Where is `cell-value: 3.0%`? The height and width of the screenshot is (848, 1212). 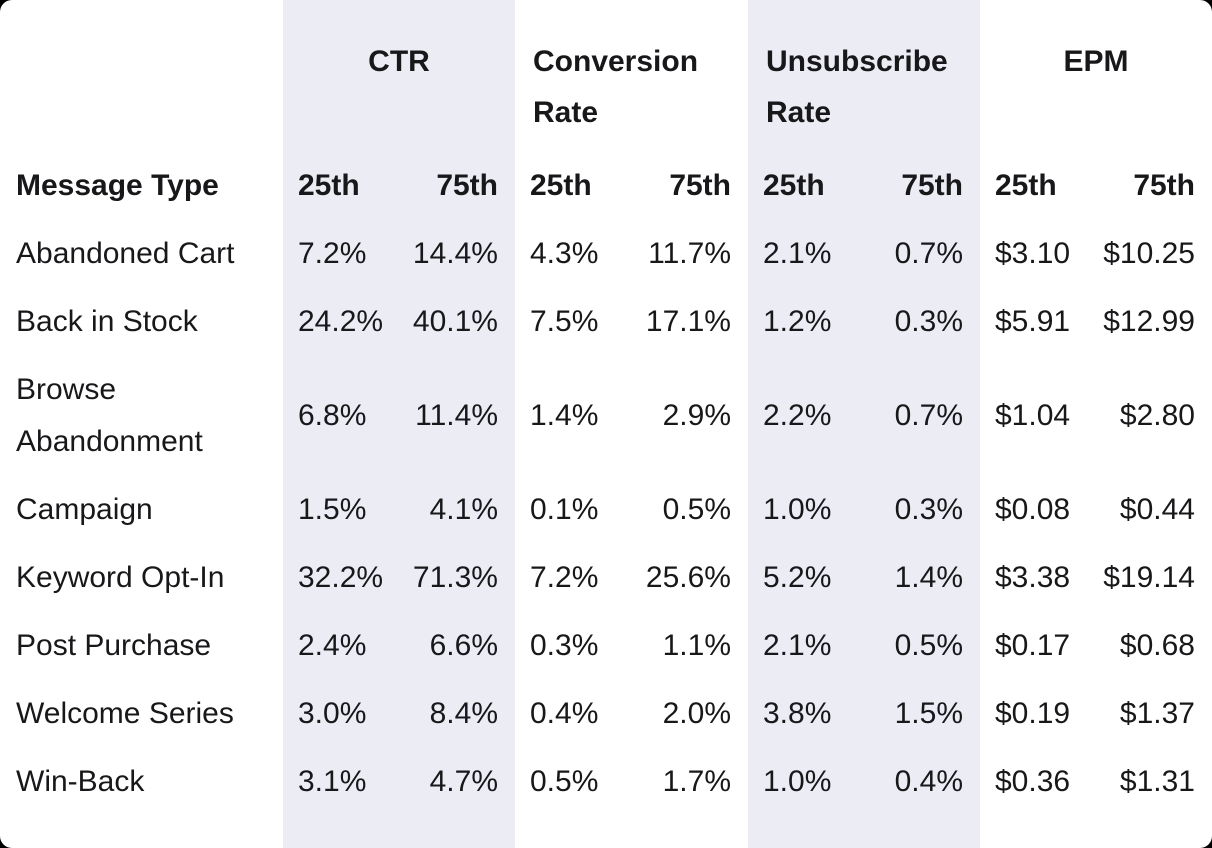
cell-value: 3.0% is located at coordinates (332, 713).